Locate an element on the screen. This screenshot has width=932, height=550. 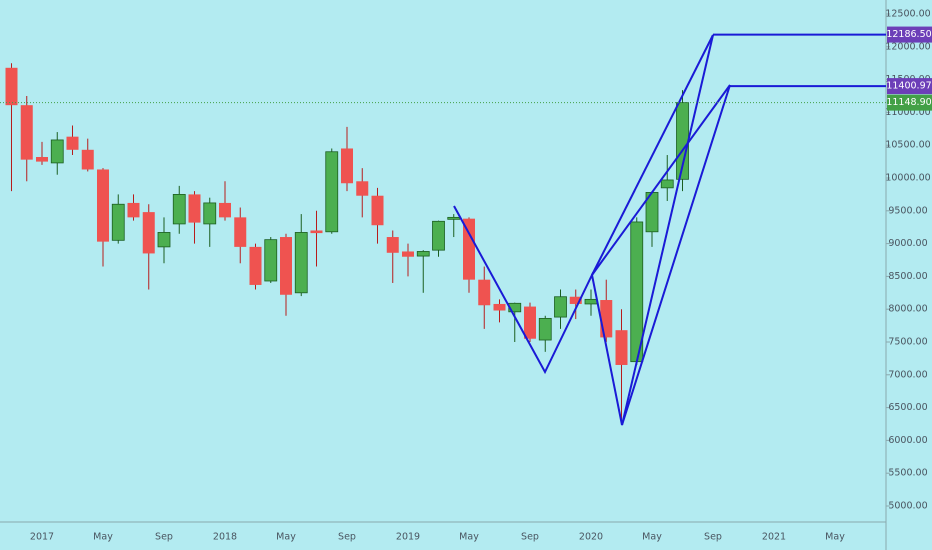
y-tick-label: 12500.00 is located at coordinates (907, 14).